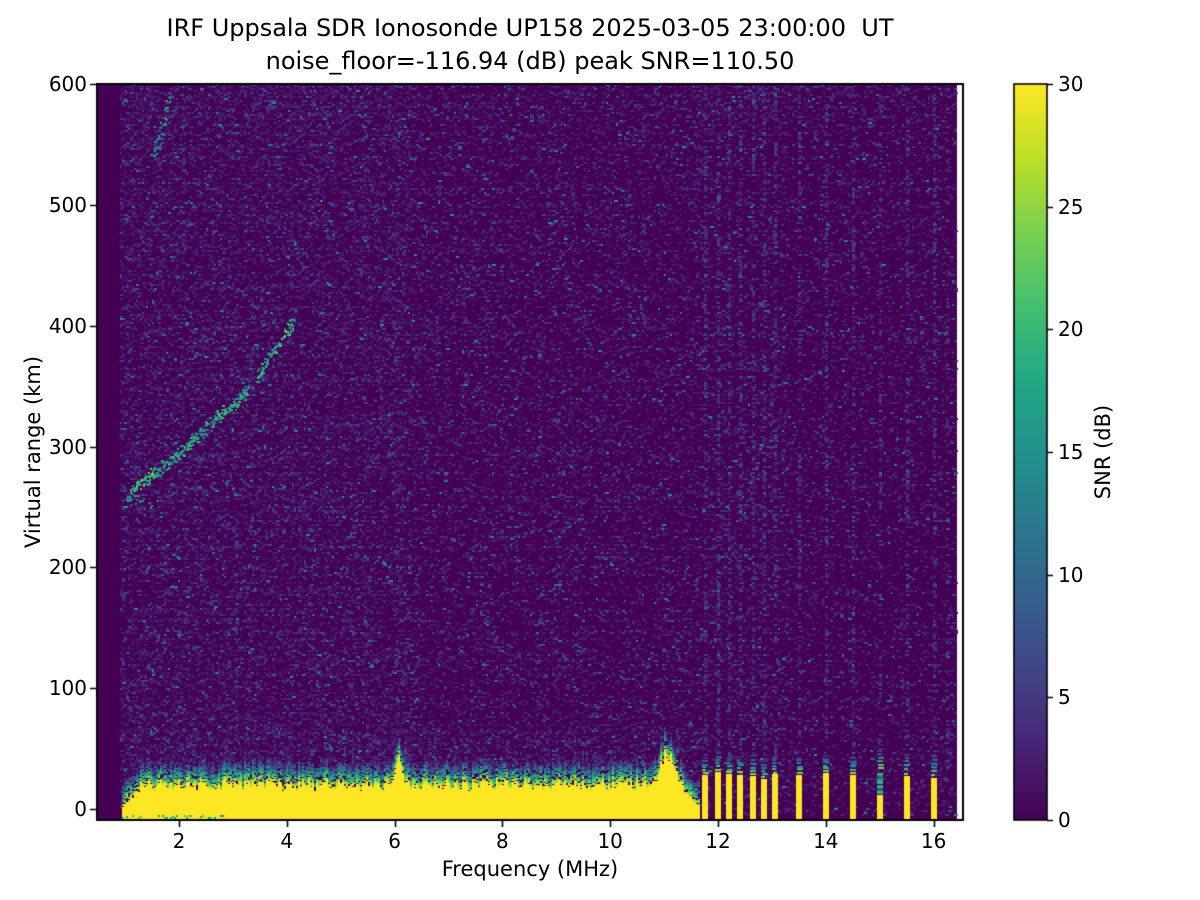  Describe the element at coordinates (1071, 452) in the screenshot. I see `colorbar-tick-label: 15` at that location.